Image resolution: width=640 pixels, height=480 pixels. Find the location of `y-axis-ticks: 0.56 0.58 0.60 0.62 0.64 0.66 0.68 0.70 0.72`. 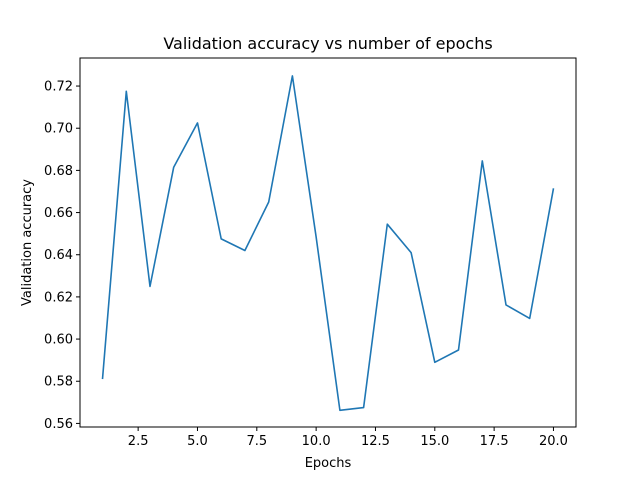

y-axis-ticks: 0.56 0.58 0.60 0.62 0.64 0.66 0.68 0.70 0.72 is located at coordinates (62, 256).